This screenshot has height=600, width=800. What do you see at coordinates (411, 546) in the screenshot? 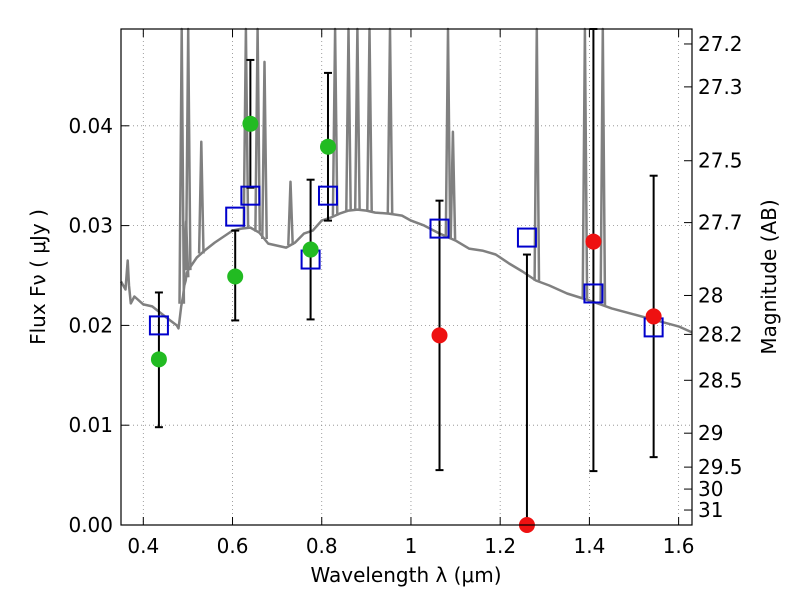
I see `x-tick-label: 1` at bounding box center [411, 546].